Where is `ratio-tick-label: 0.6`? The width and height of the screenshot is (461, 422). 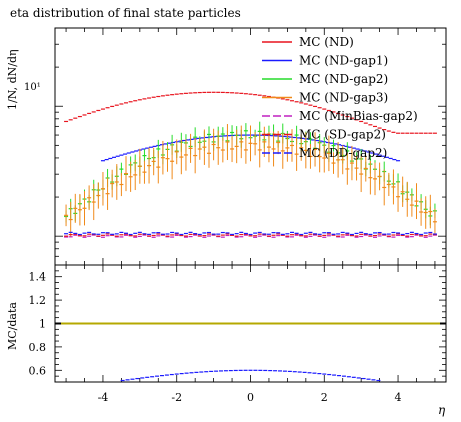
ratio-tick-label: 0.6 is located at coordinates (38, 370).